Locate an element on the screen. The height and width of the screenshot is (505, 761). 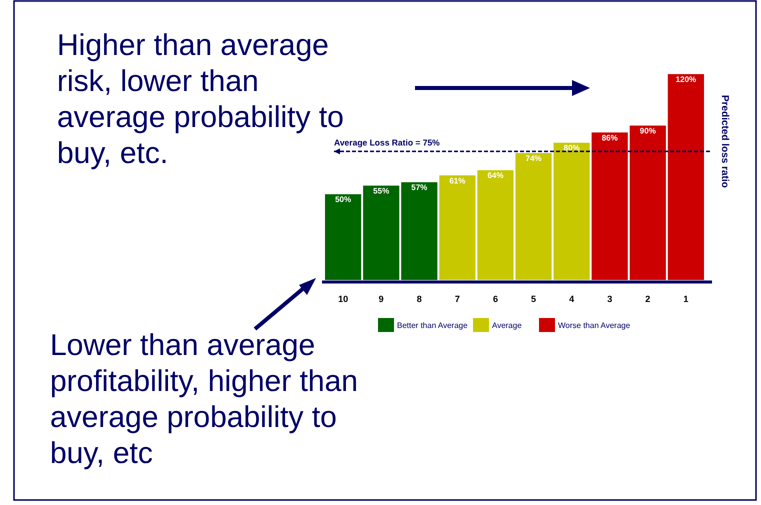
x-tick-label: 1 is located at coordinates (685, 299).